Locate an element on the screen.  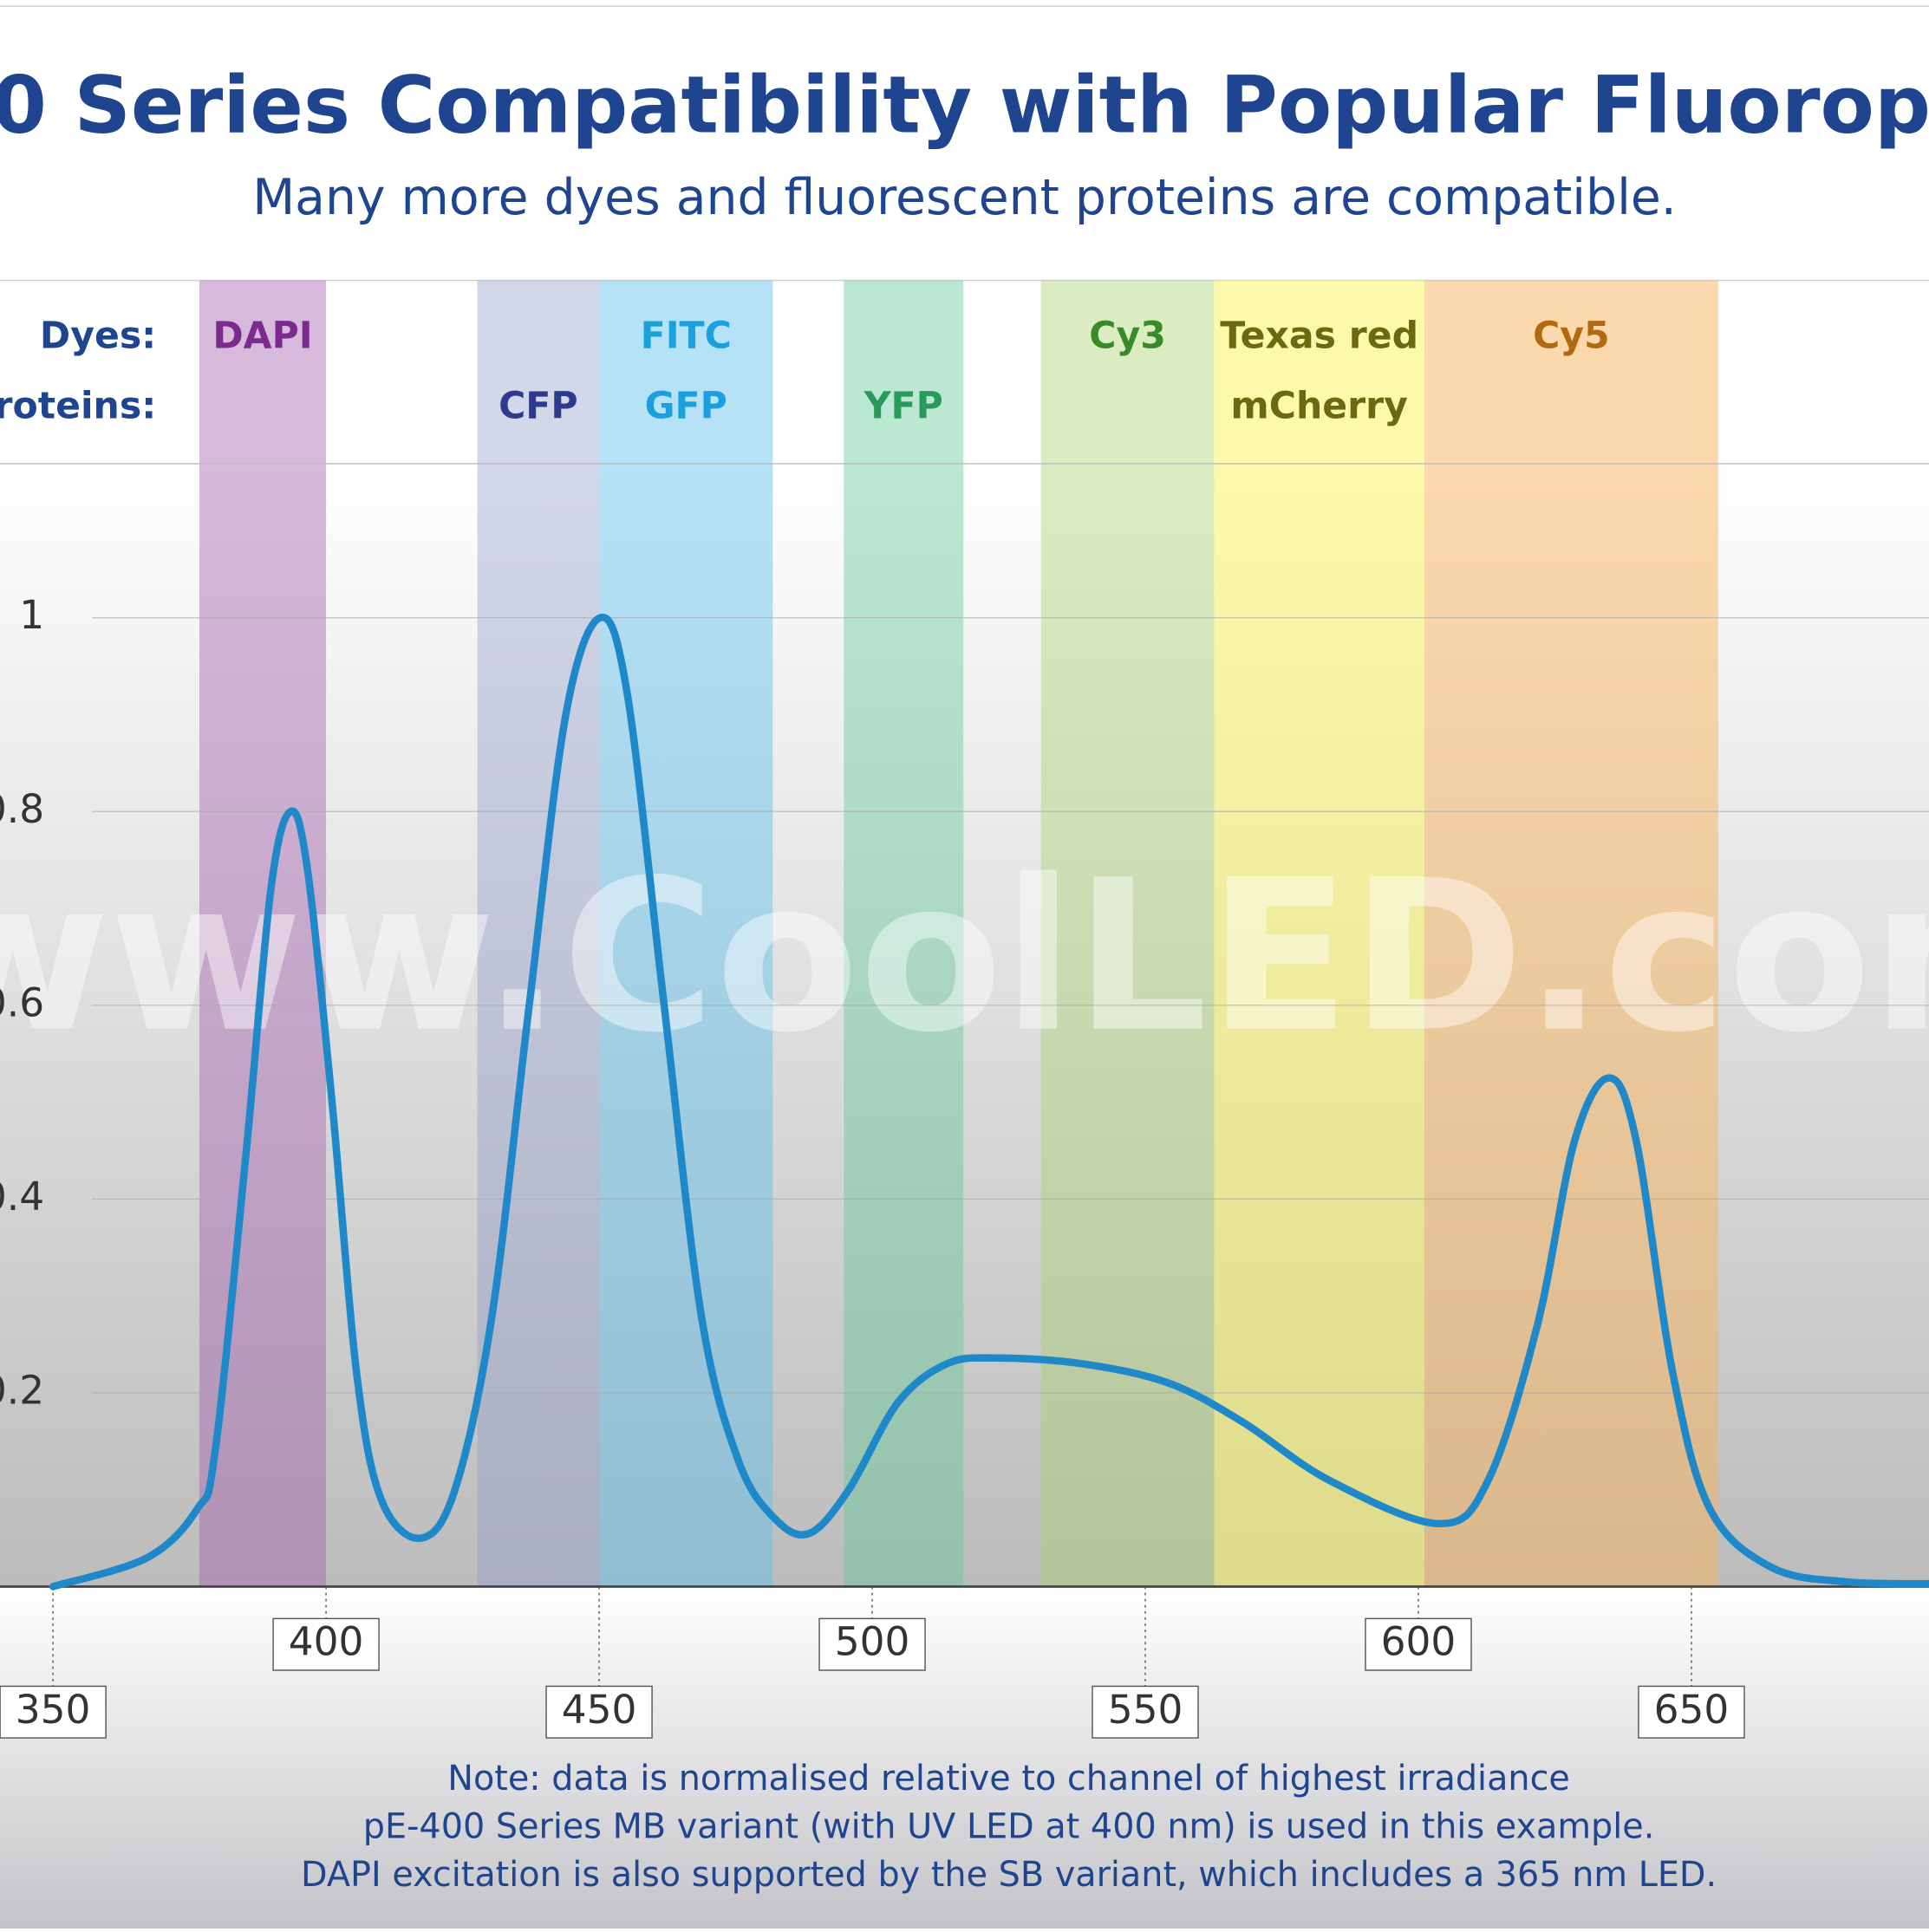
y-tick-label: 0.6 is located at coordinates (22, 1002).